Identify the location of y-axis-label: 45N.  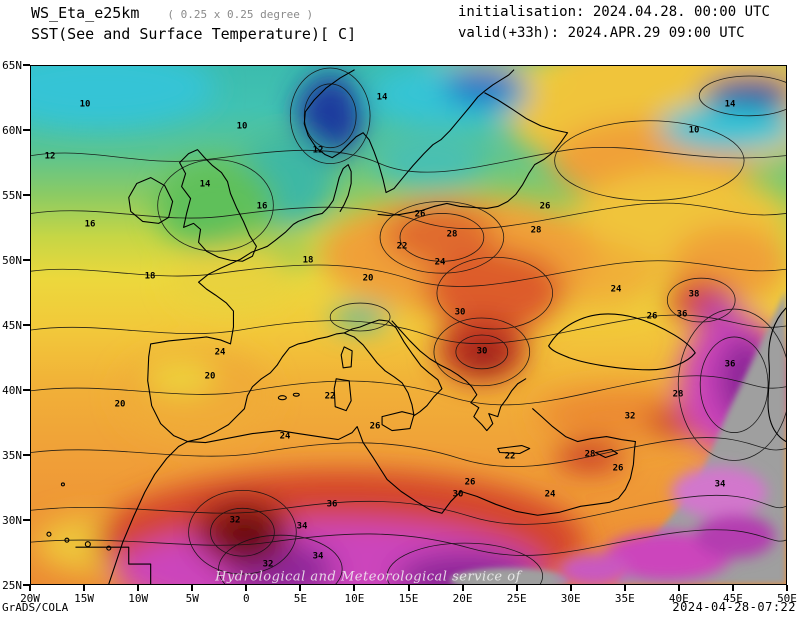
(12, 325).